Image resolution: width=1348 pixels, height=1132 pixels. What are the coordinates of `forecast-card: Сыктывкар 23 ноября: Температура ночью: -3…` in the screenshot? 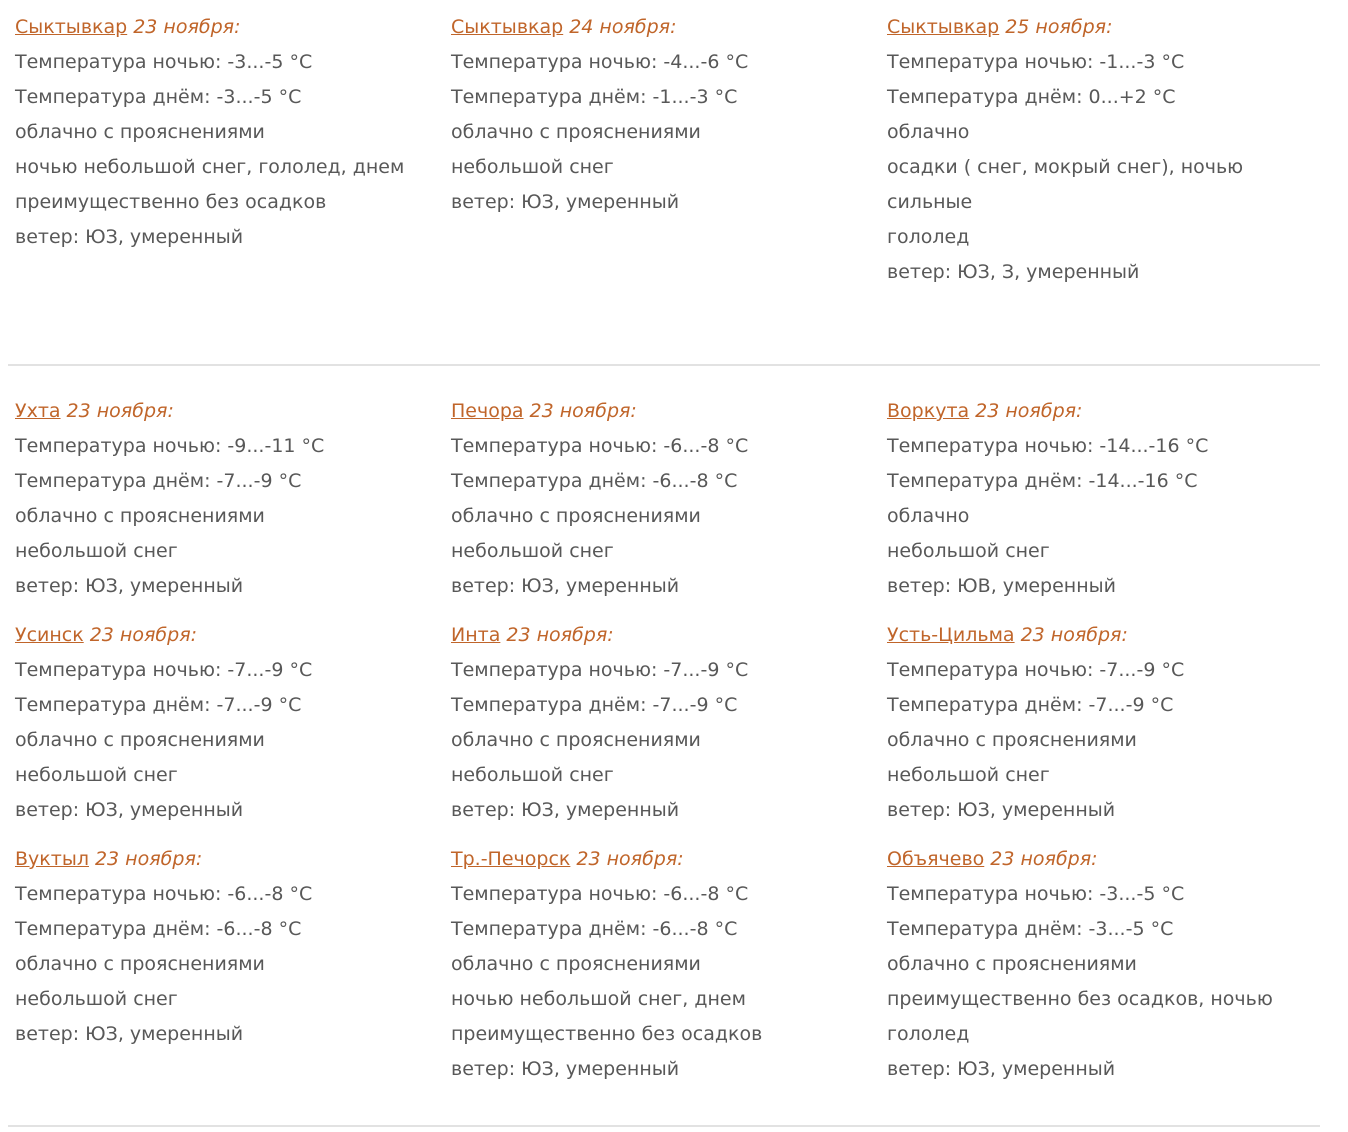 It's located at (233, 150).